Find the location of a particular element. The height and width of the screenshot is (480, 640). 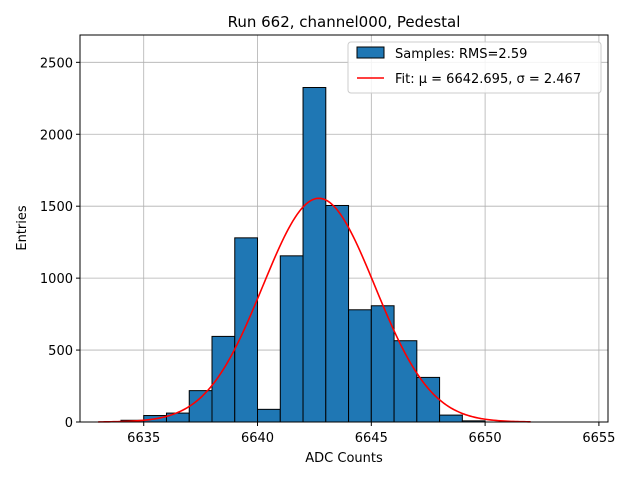

chart-title: Run 662, channel000, Pedestal is located at coordinates (344, 22).